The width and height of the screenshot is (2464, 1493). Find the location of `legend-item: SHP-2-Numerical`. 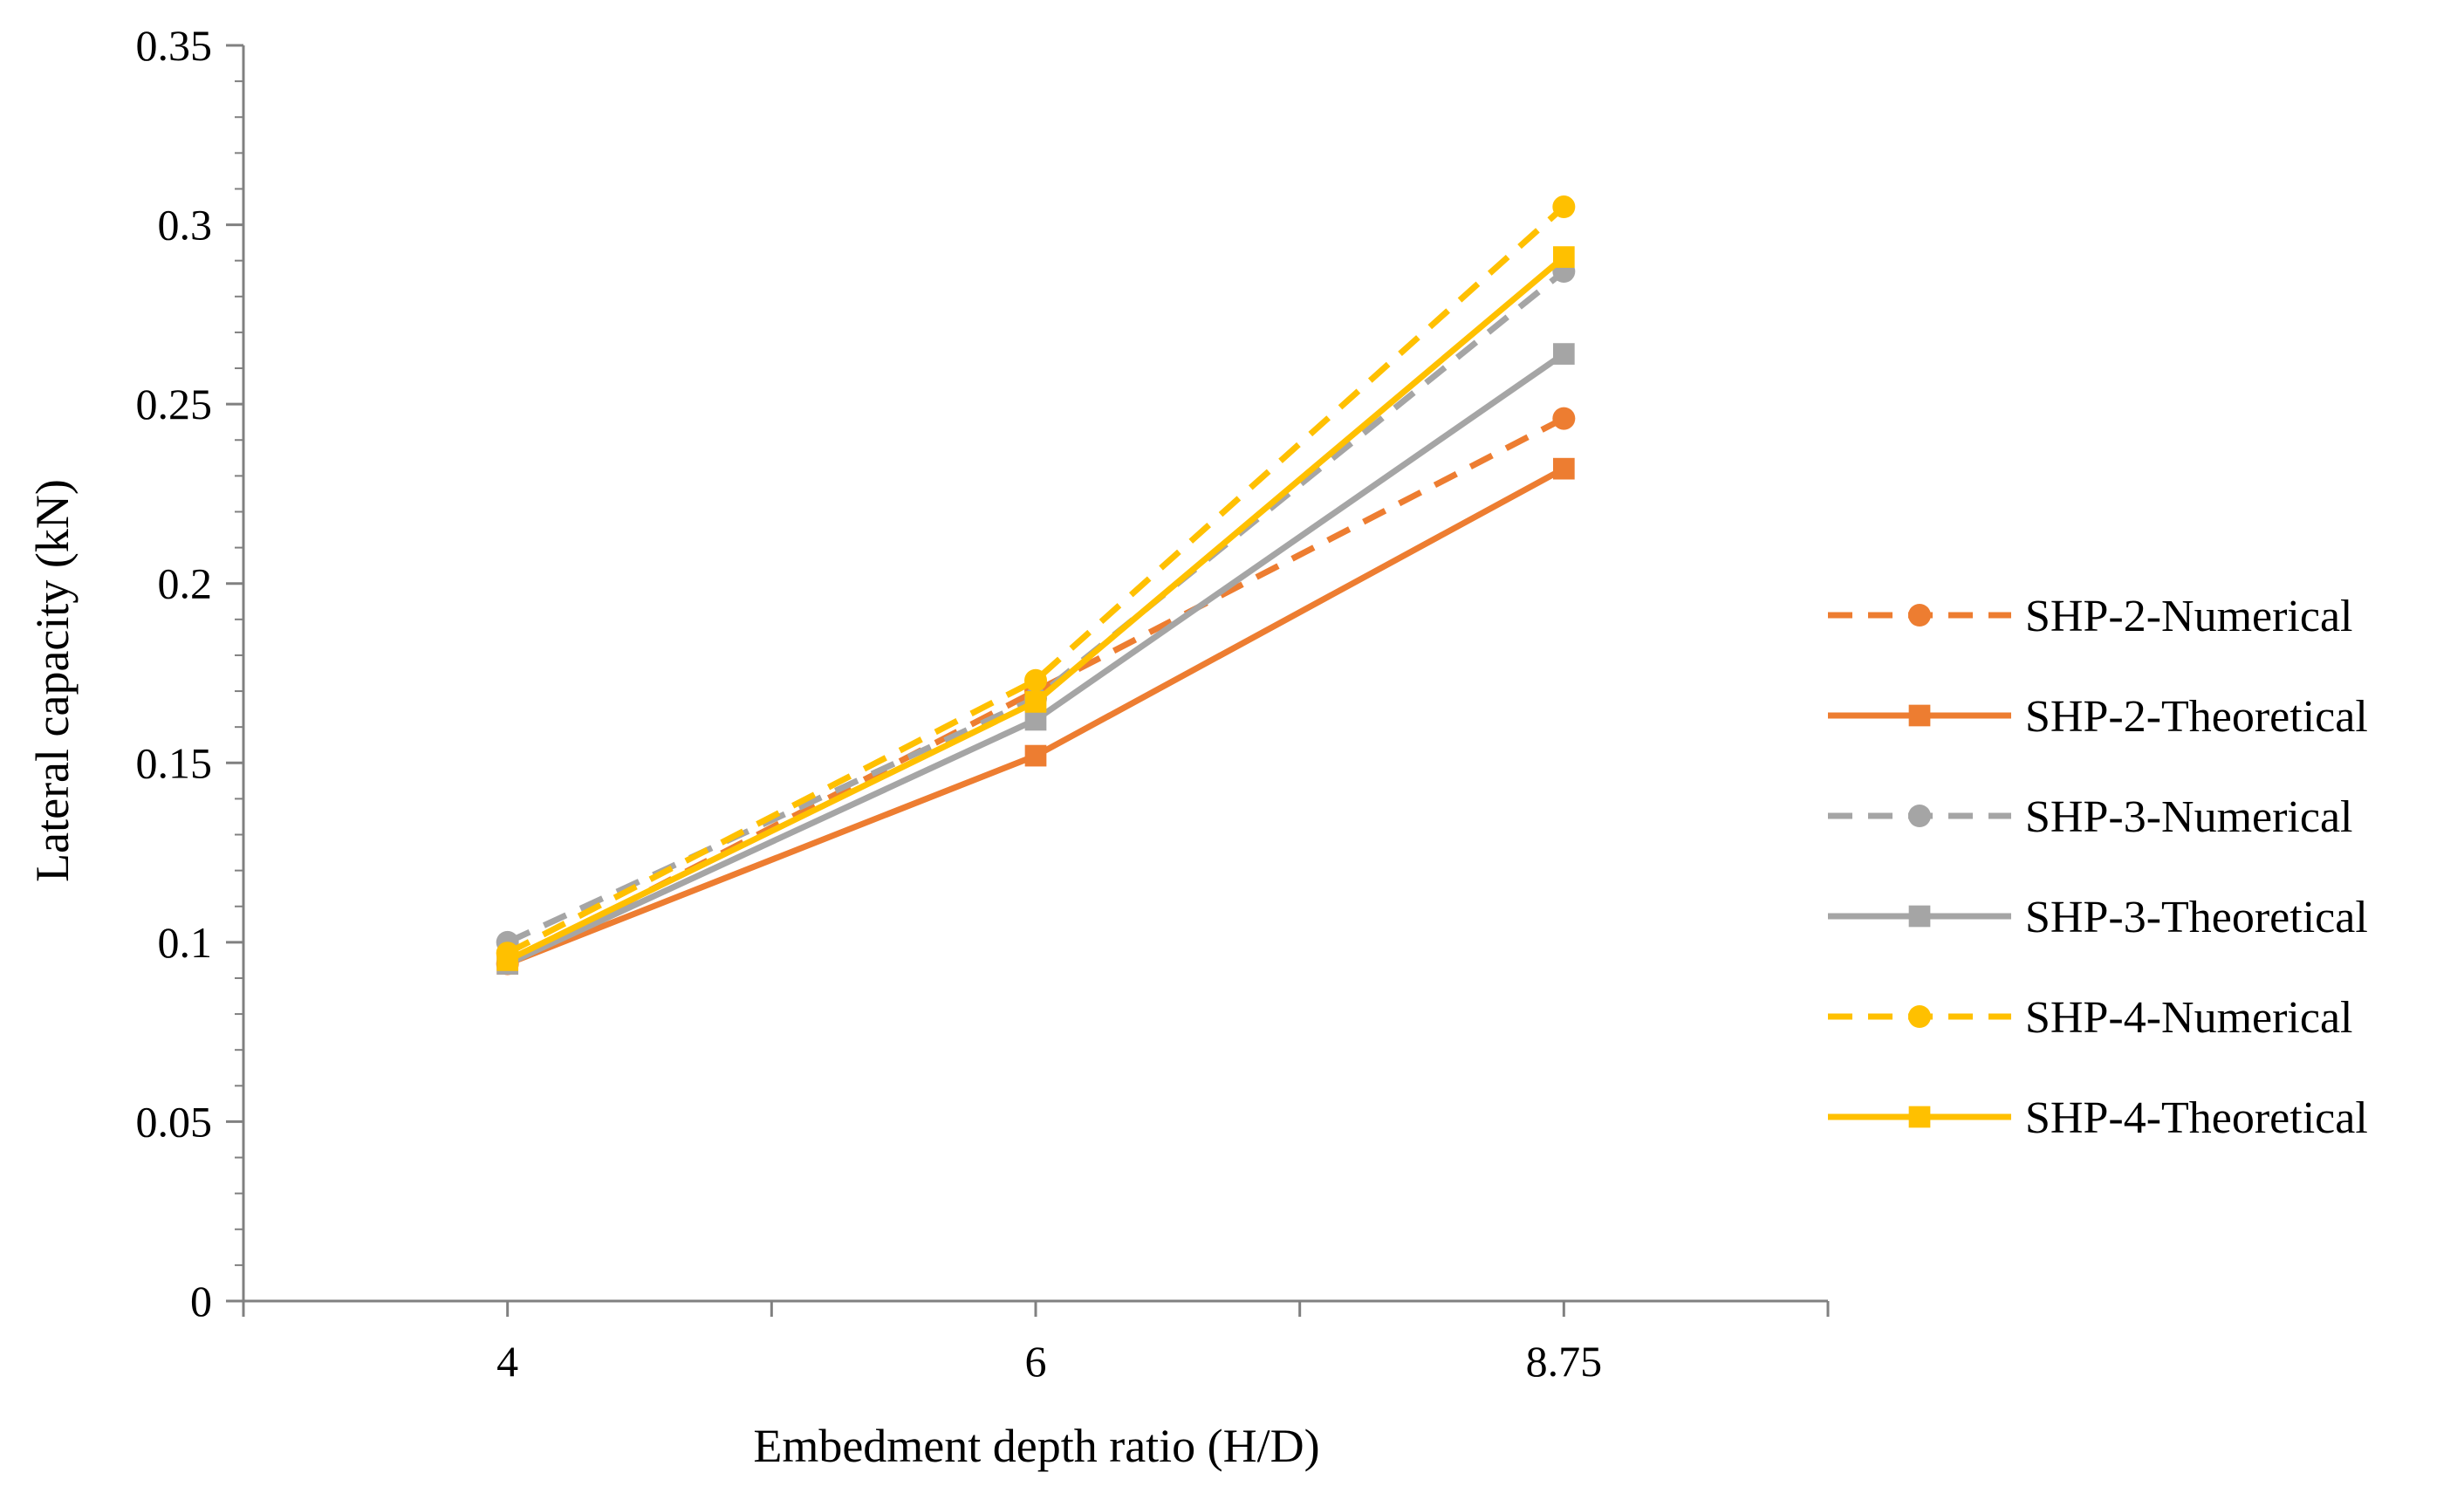

legend-item: SHP-2-Numerical is located at coordinates (2090, 616).